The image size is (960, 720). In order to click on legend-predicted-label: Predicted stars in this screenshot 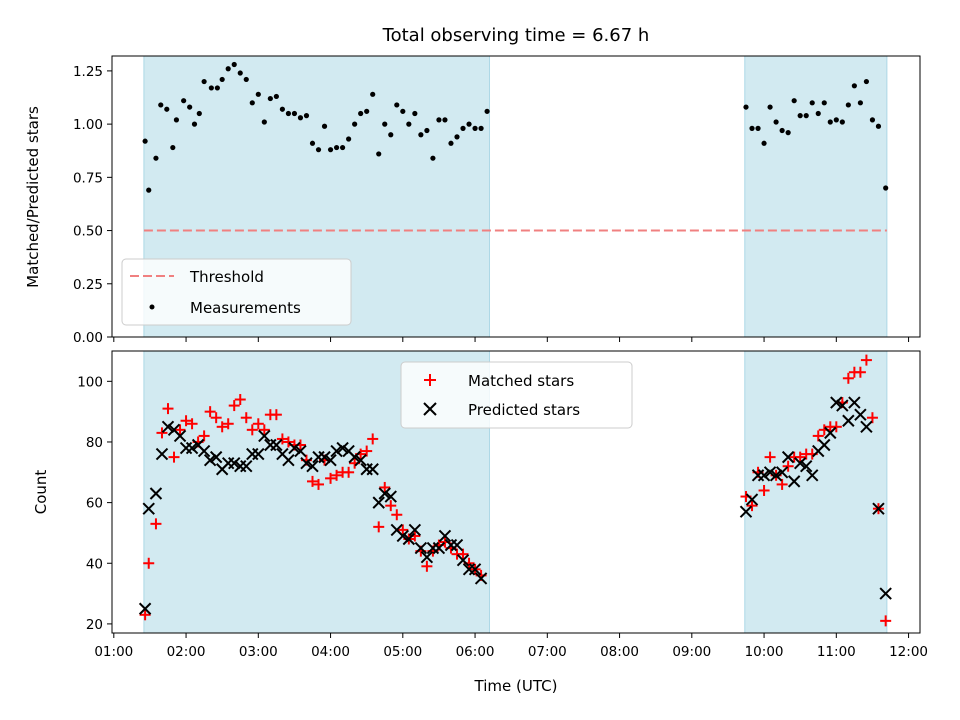, I will do `click(524, 410)`.